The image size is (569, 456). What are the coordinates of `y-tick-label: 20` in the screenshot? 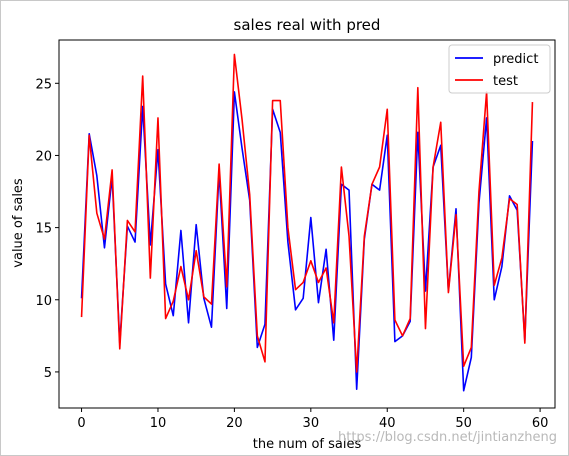 It's located at (43, 156).